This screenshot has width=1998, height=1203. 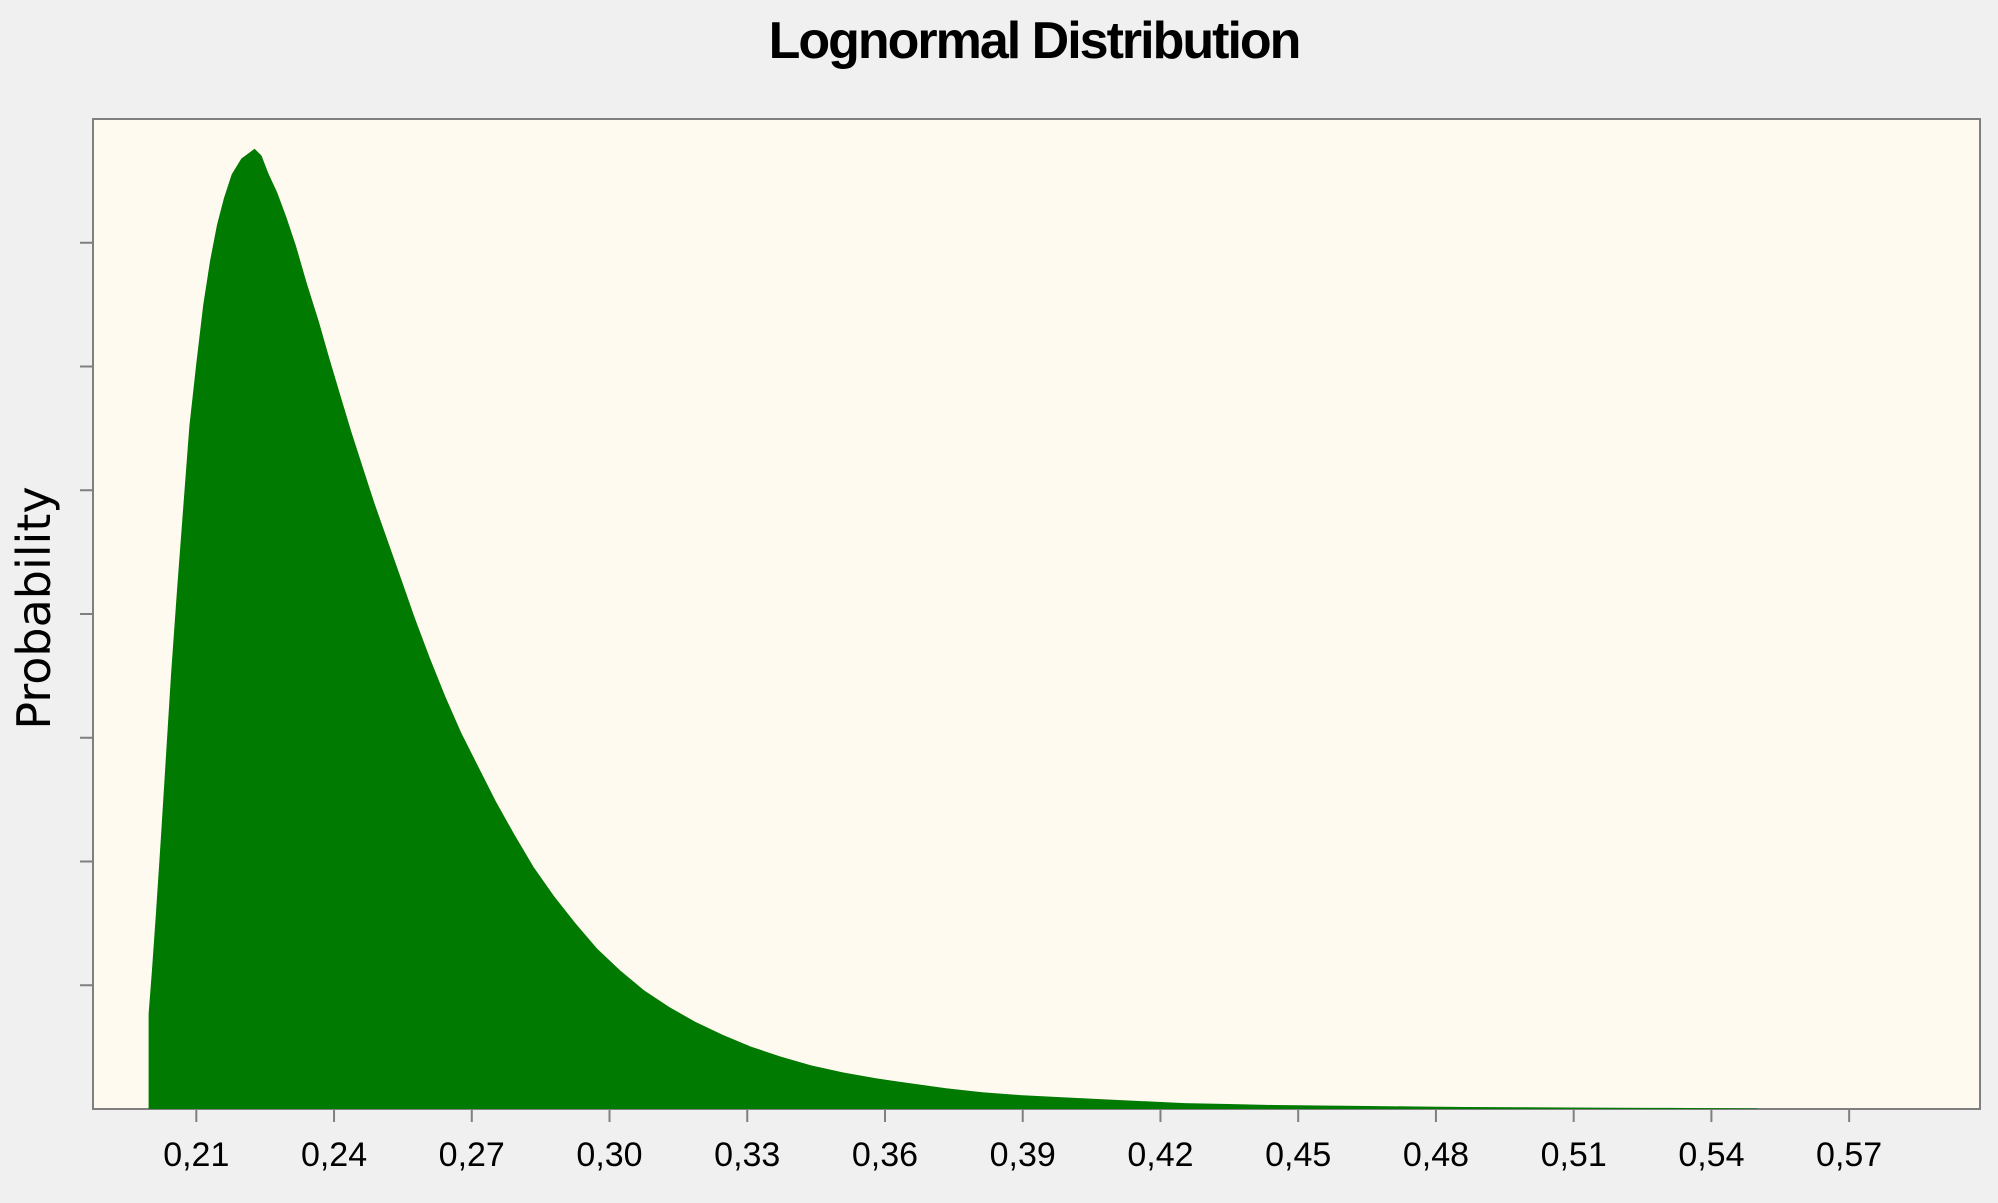 What do you see at coordinates (34, 607) in the screenshot?
I see `y-axis-label: Probability` at bounding box center [34, 607].